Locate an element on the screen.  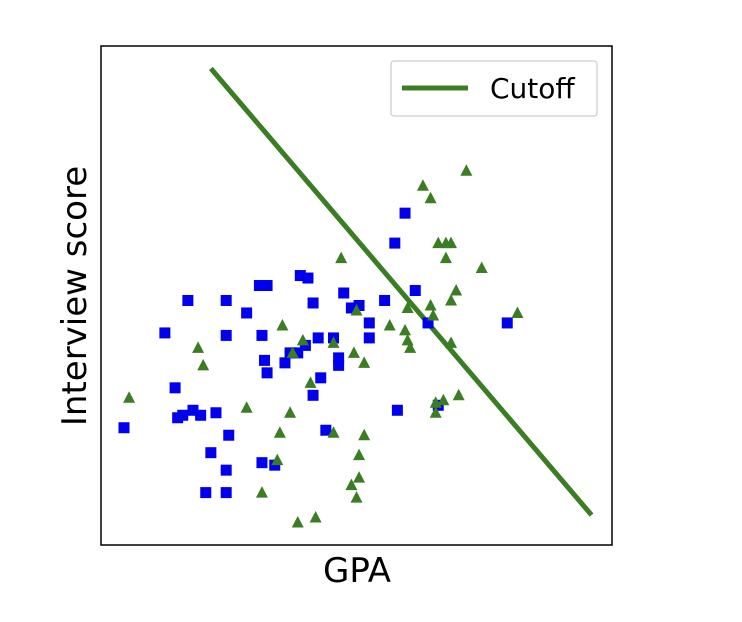
legend-box is located at coordinates (494, 88).